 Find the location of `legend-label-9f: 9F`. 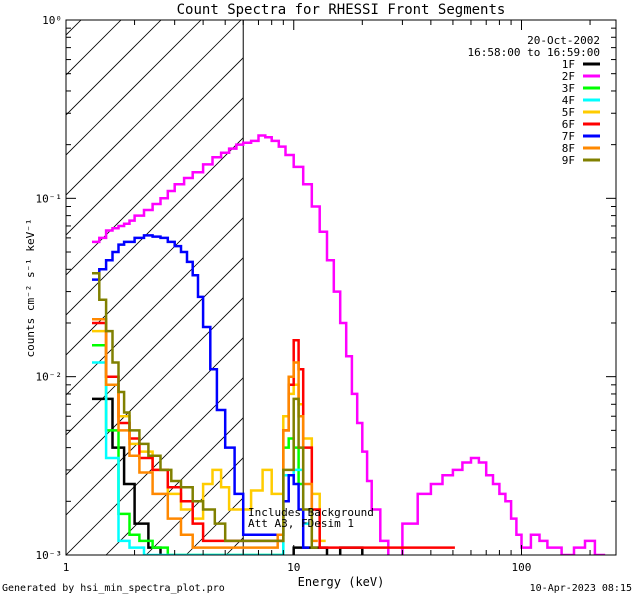

legend-label-9f: 9F is located at coordinates (568, 160).